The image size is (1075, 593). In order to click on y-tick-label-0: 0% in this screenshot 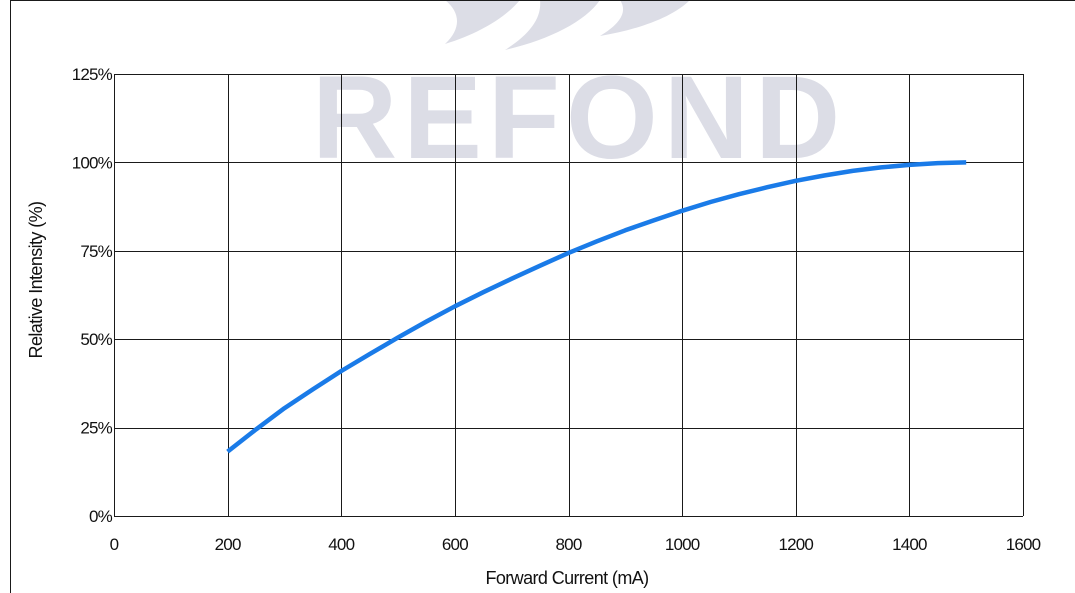, I will do `click(101, 516)`.